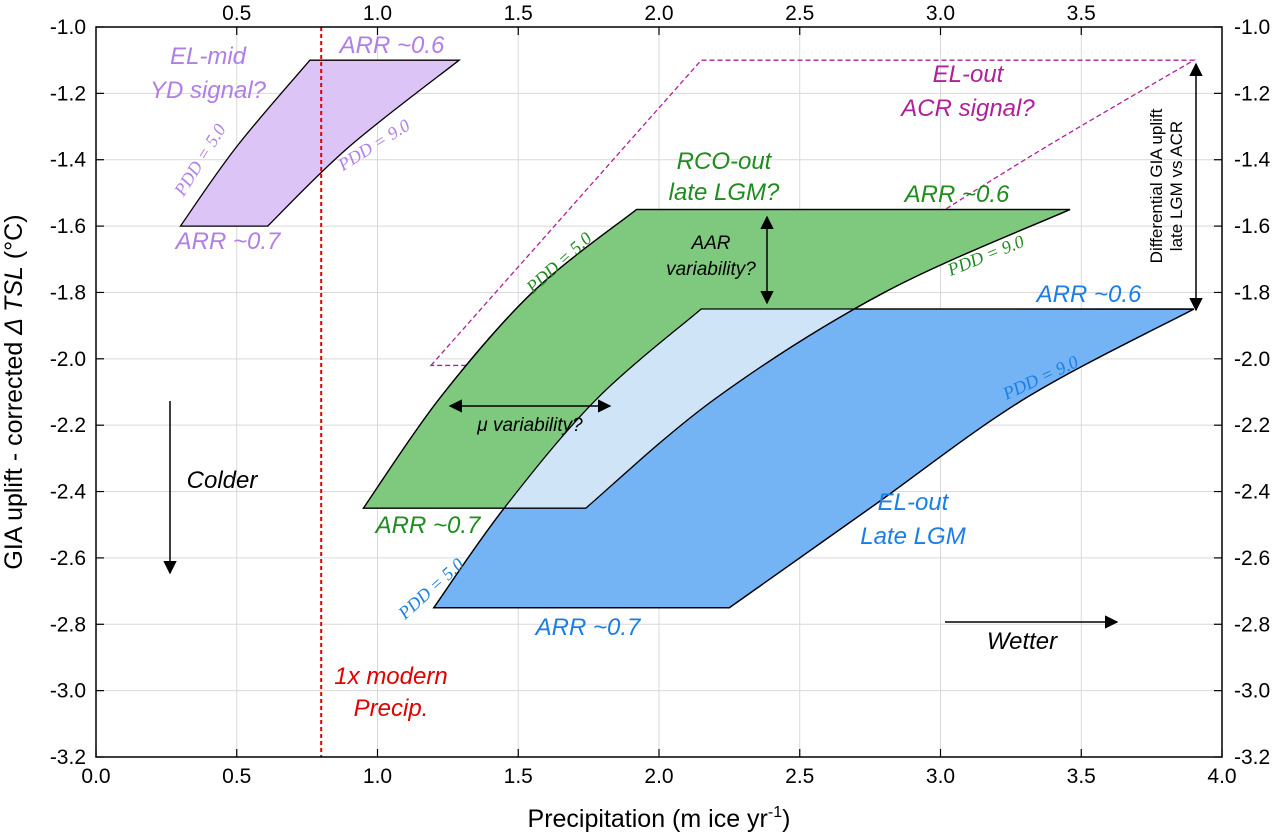  What do you see at coordinates (1252, 492) in the screenshot?
I see `right-y-tick-label: -2.4` at bounding box center [1252, 492].